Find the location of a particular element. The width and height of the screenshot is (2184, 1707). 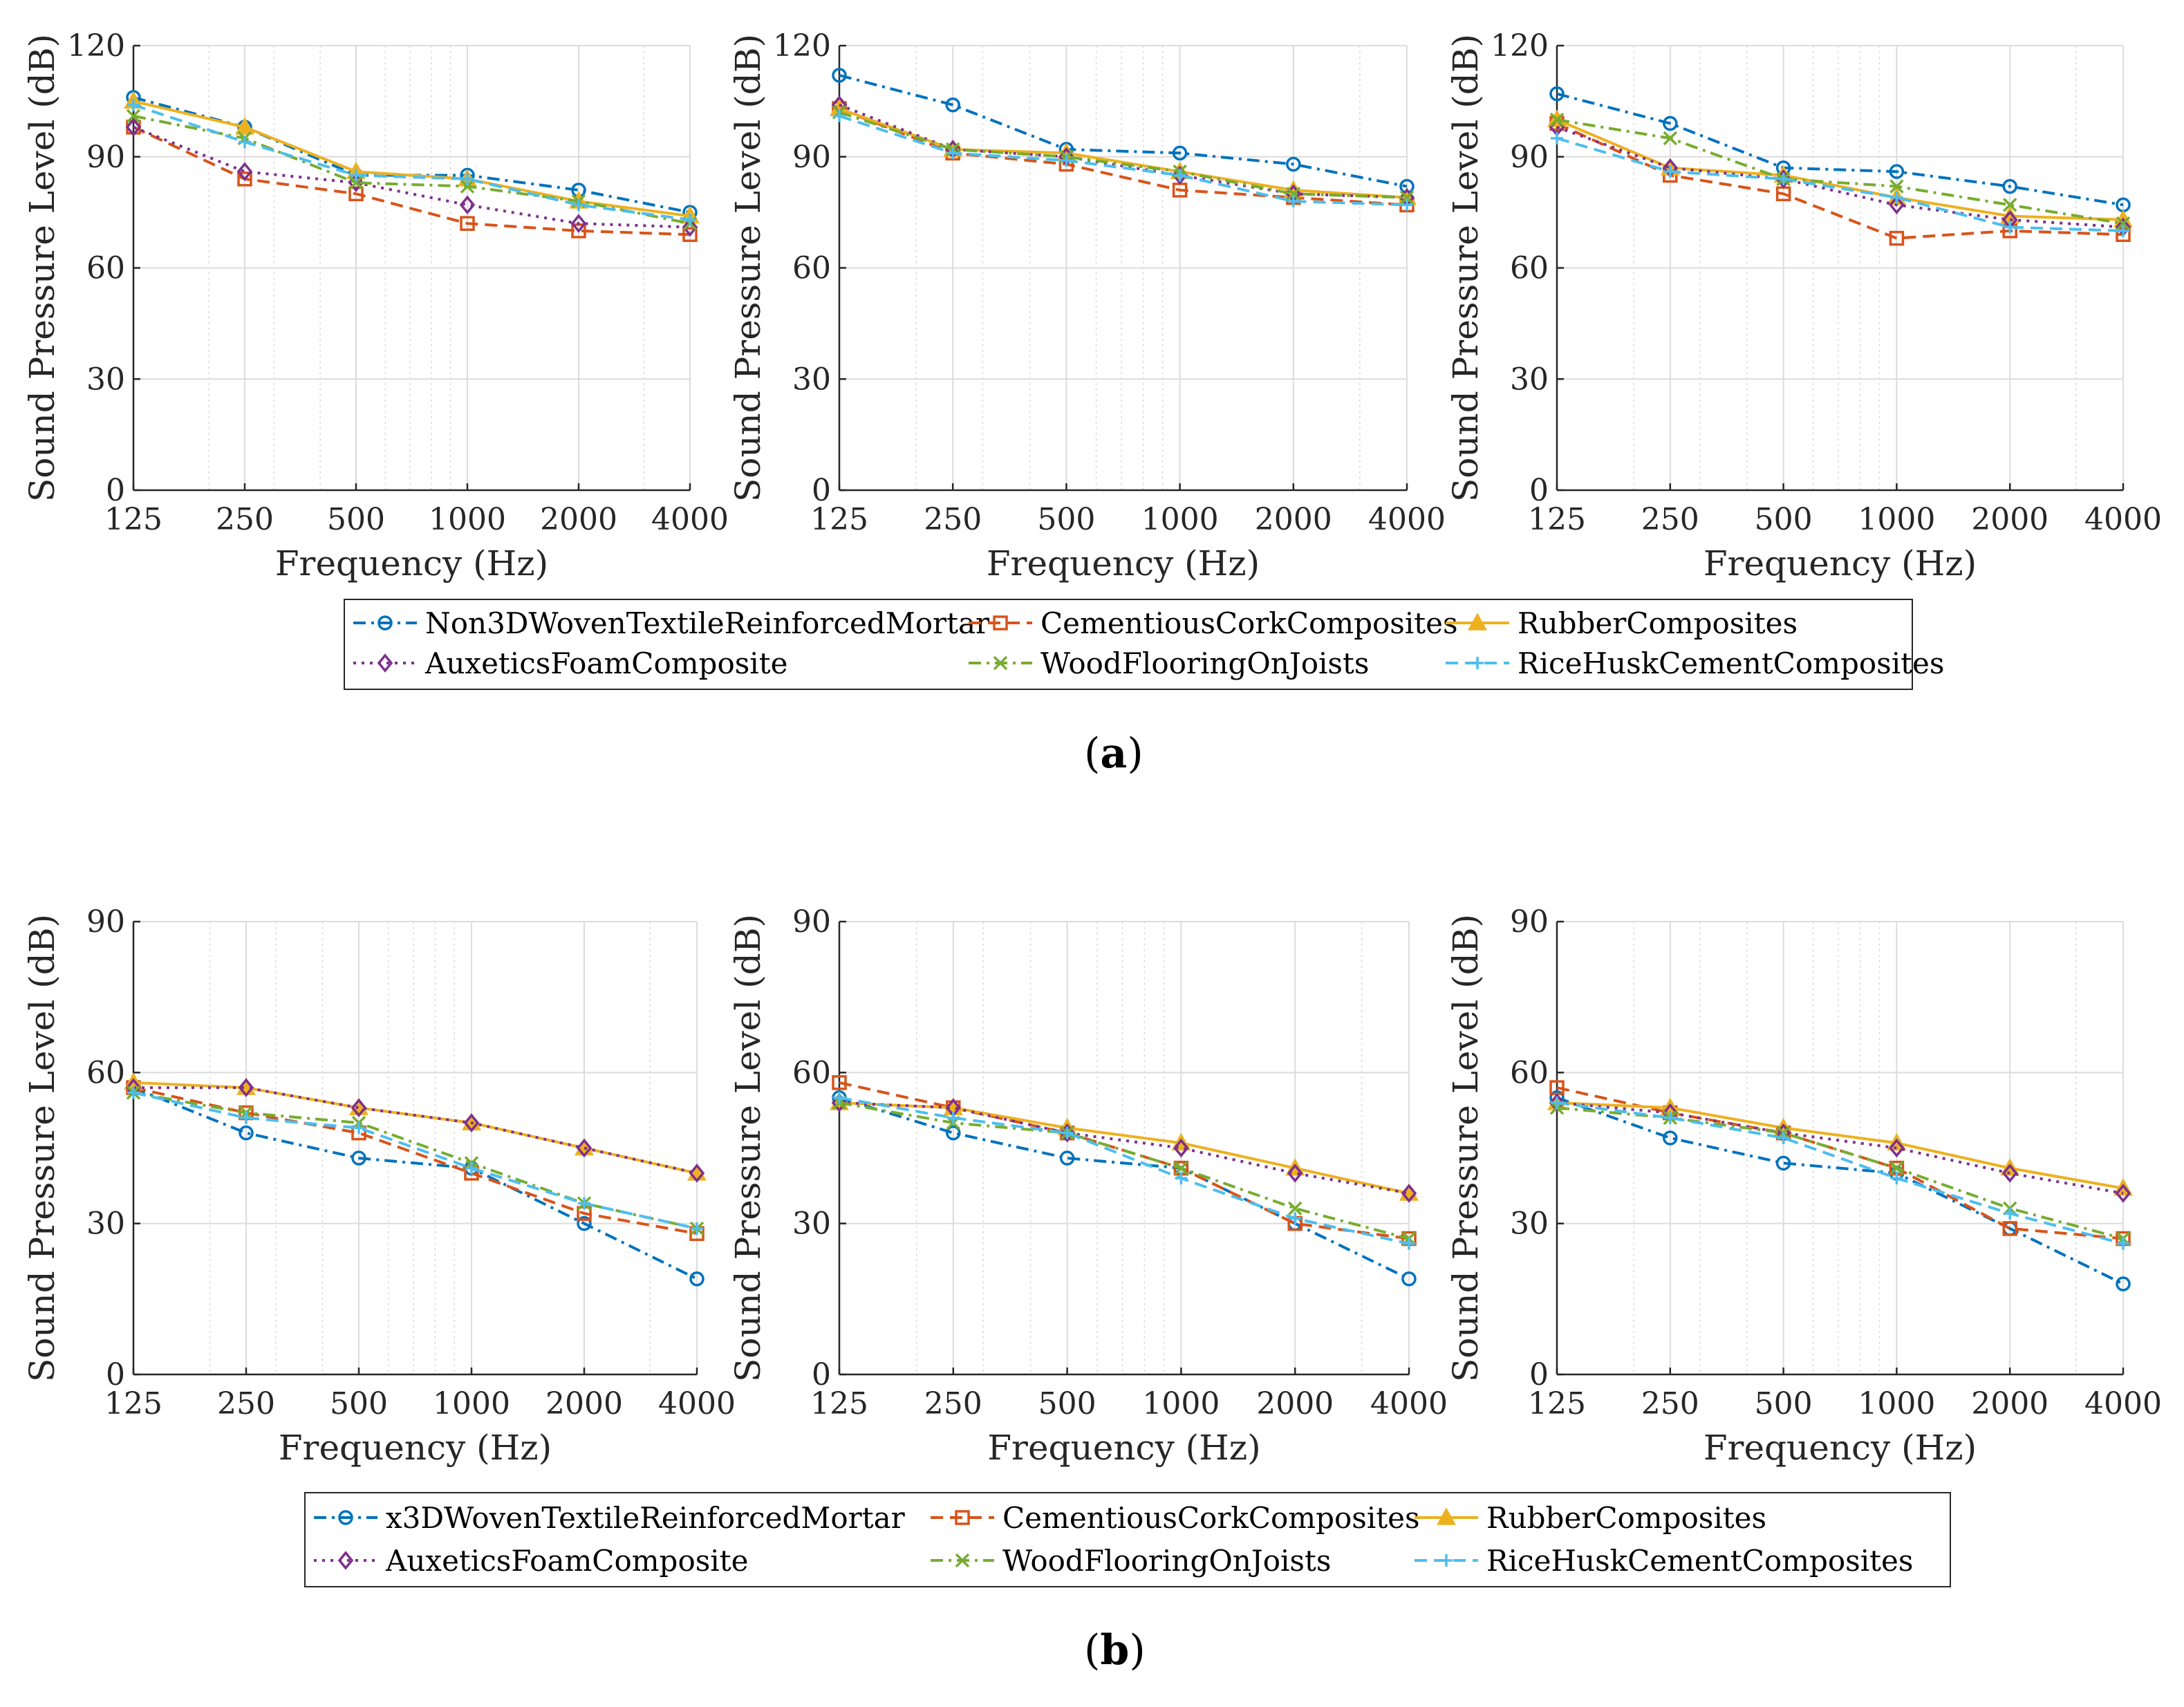

panel-label-a: (a) is located at coordinates (1114, 754).